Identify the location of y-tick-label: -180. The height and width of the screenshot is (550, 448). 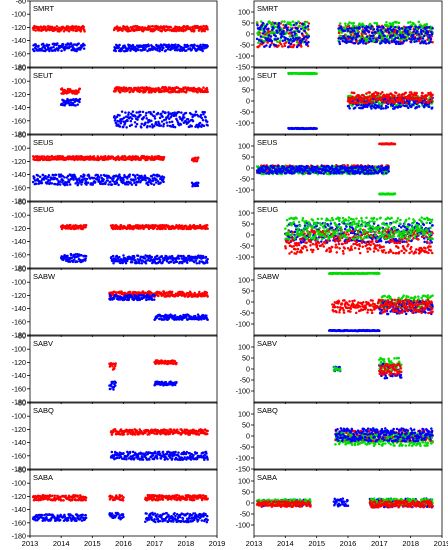
(19, 134).